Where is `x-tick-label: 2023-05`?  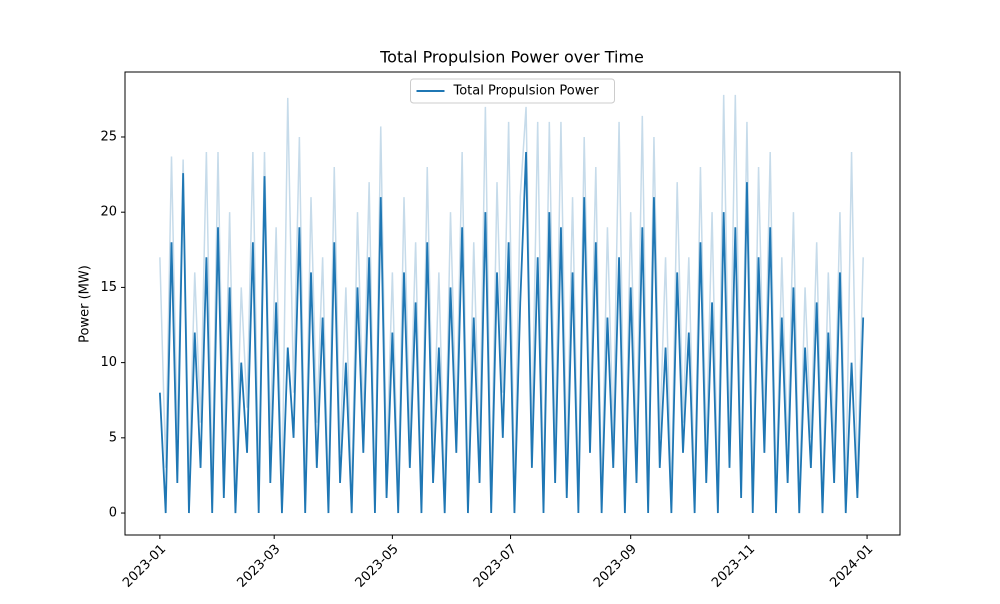 x-tick-label: 2023-05 is located at coordinates (377, 566).